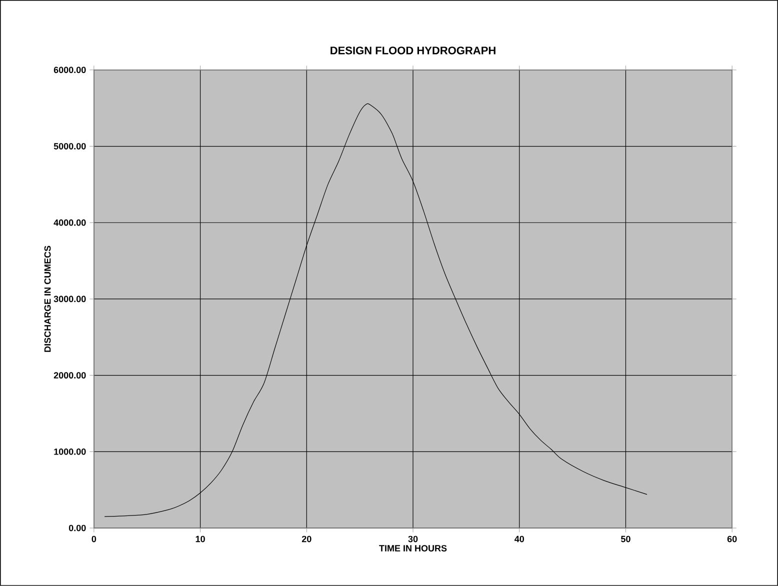 The width and height of the screenshot is (778, 586). Describe the element at coordinates (70, 451) in the screenshot. I see `y-tick-label: 1000.00` at that location.